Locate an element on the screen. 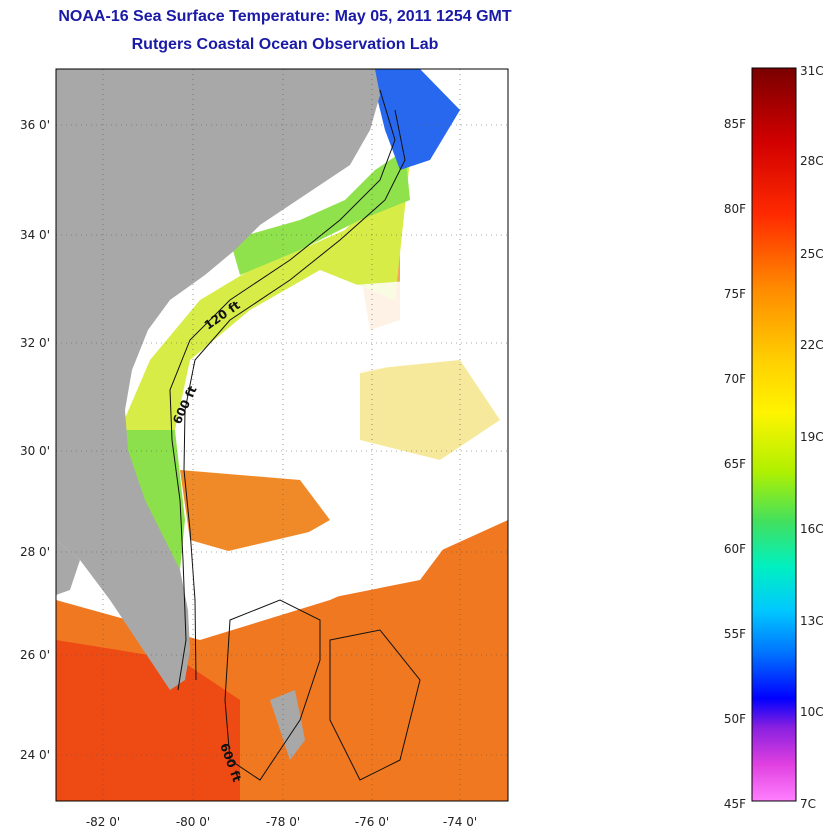 The height and width of the screenshot is (832, 825). lon-label-76: -76 0' is located at coordinates (372, 822).